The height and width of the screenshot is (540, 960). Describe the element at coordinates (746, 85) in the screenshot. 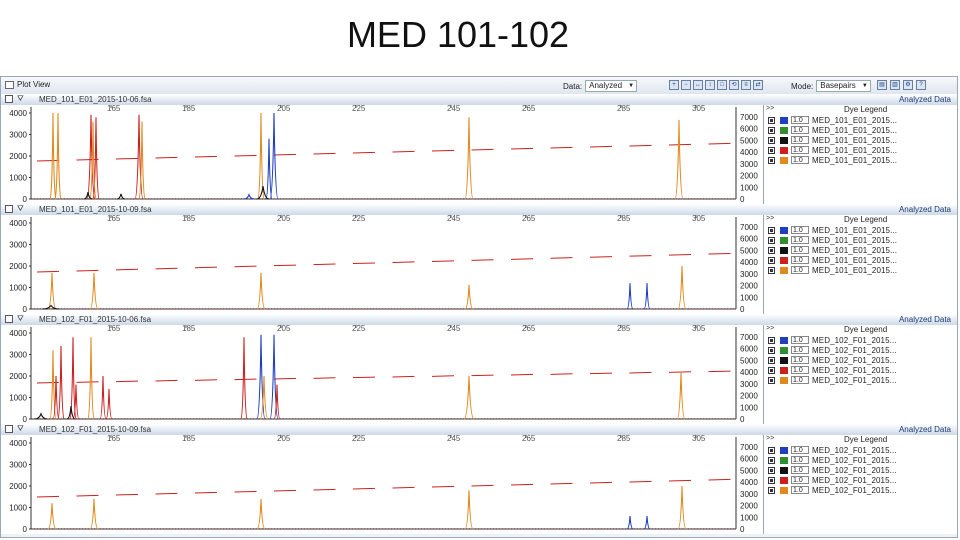

I see `overlay-icon: ≡` at that location.